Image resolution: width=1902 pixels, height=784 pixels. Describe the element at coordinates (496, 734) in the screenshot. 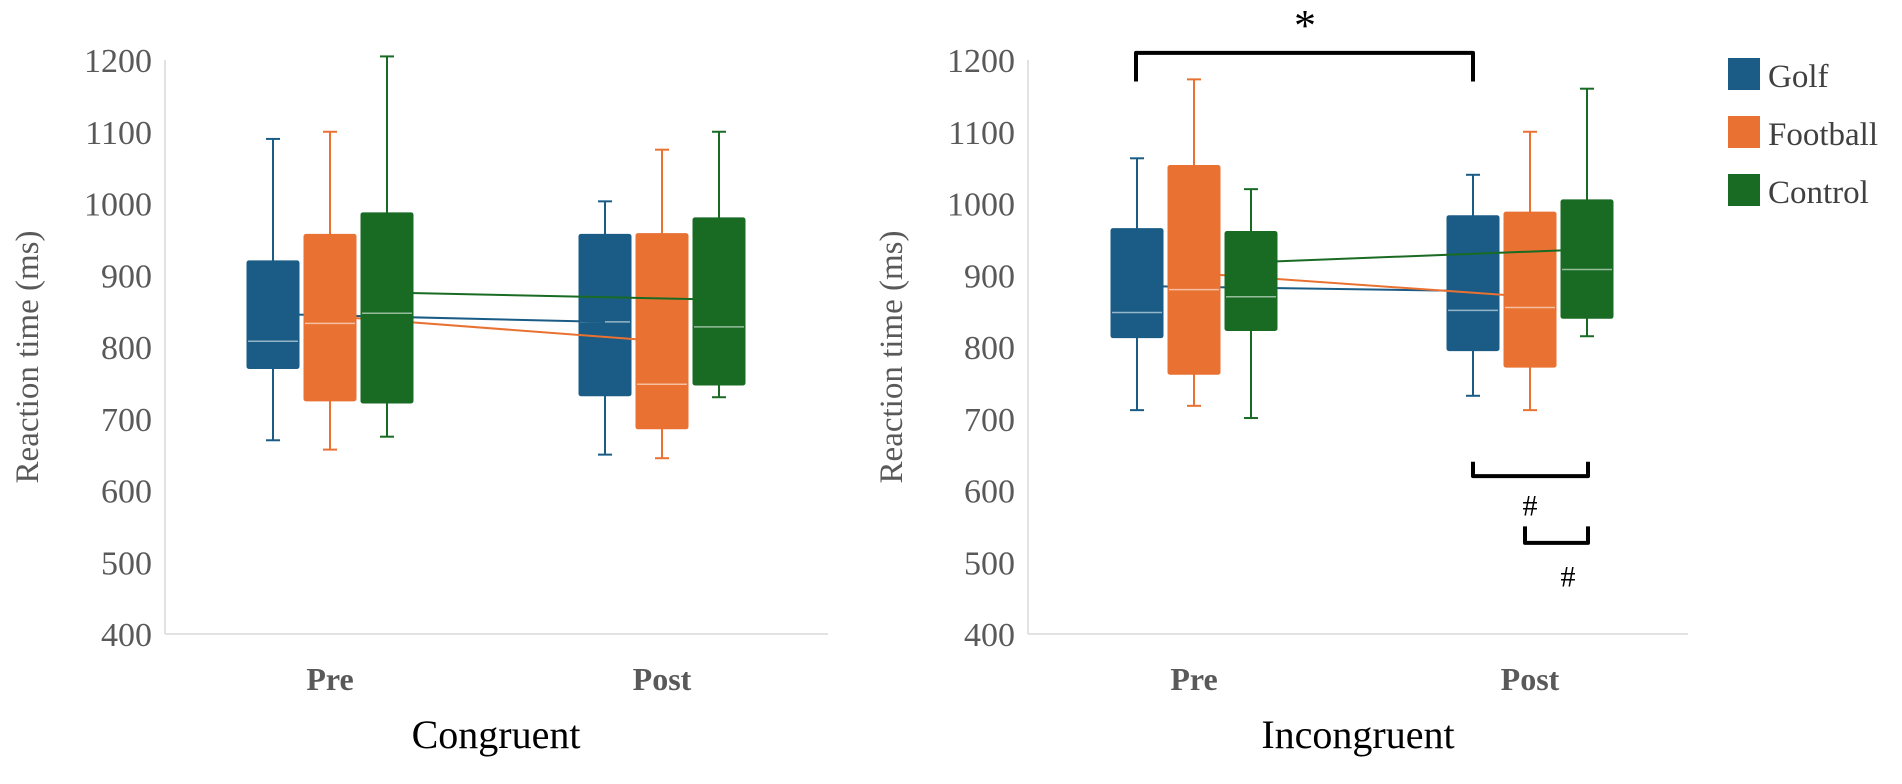

I see `x-axis-title: Congruent` at that location.